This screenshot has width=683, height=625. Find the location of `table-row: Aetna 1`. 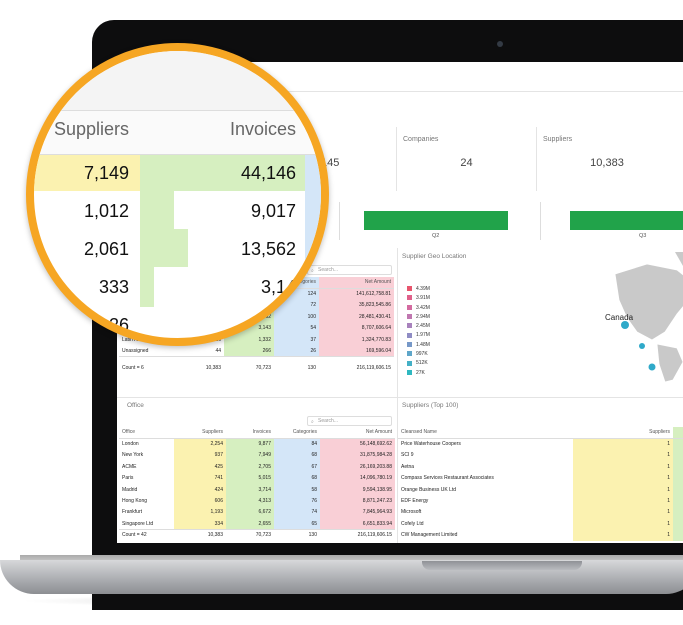

table-row: Aetna 1 is located at coordinates (540, 467).